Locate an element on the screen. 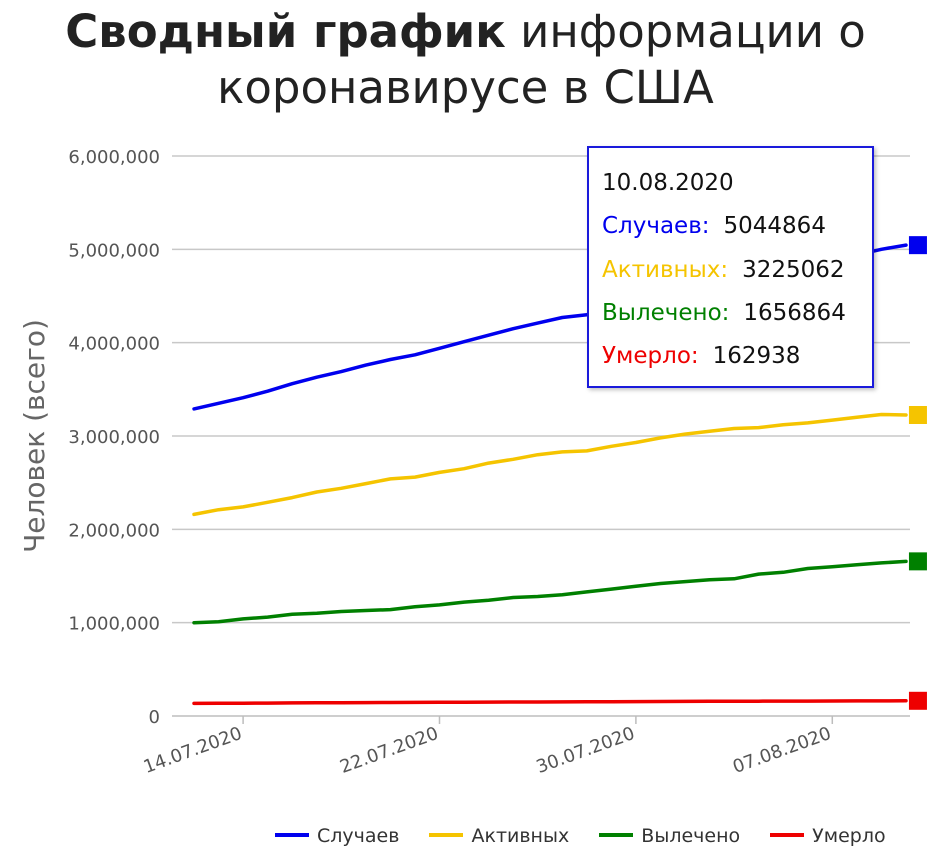 The height and width of the screenshot is (859, 931). tooltip-row-active: Активных: 3225062 is located at coordinates (723, 270).